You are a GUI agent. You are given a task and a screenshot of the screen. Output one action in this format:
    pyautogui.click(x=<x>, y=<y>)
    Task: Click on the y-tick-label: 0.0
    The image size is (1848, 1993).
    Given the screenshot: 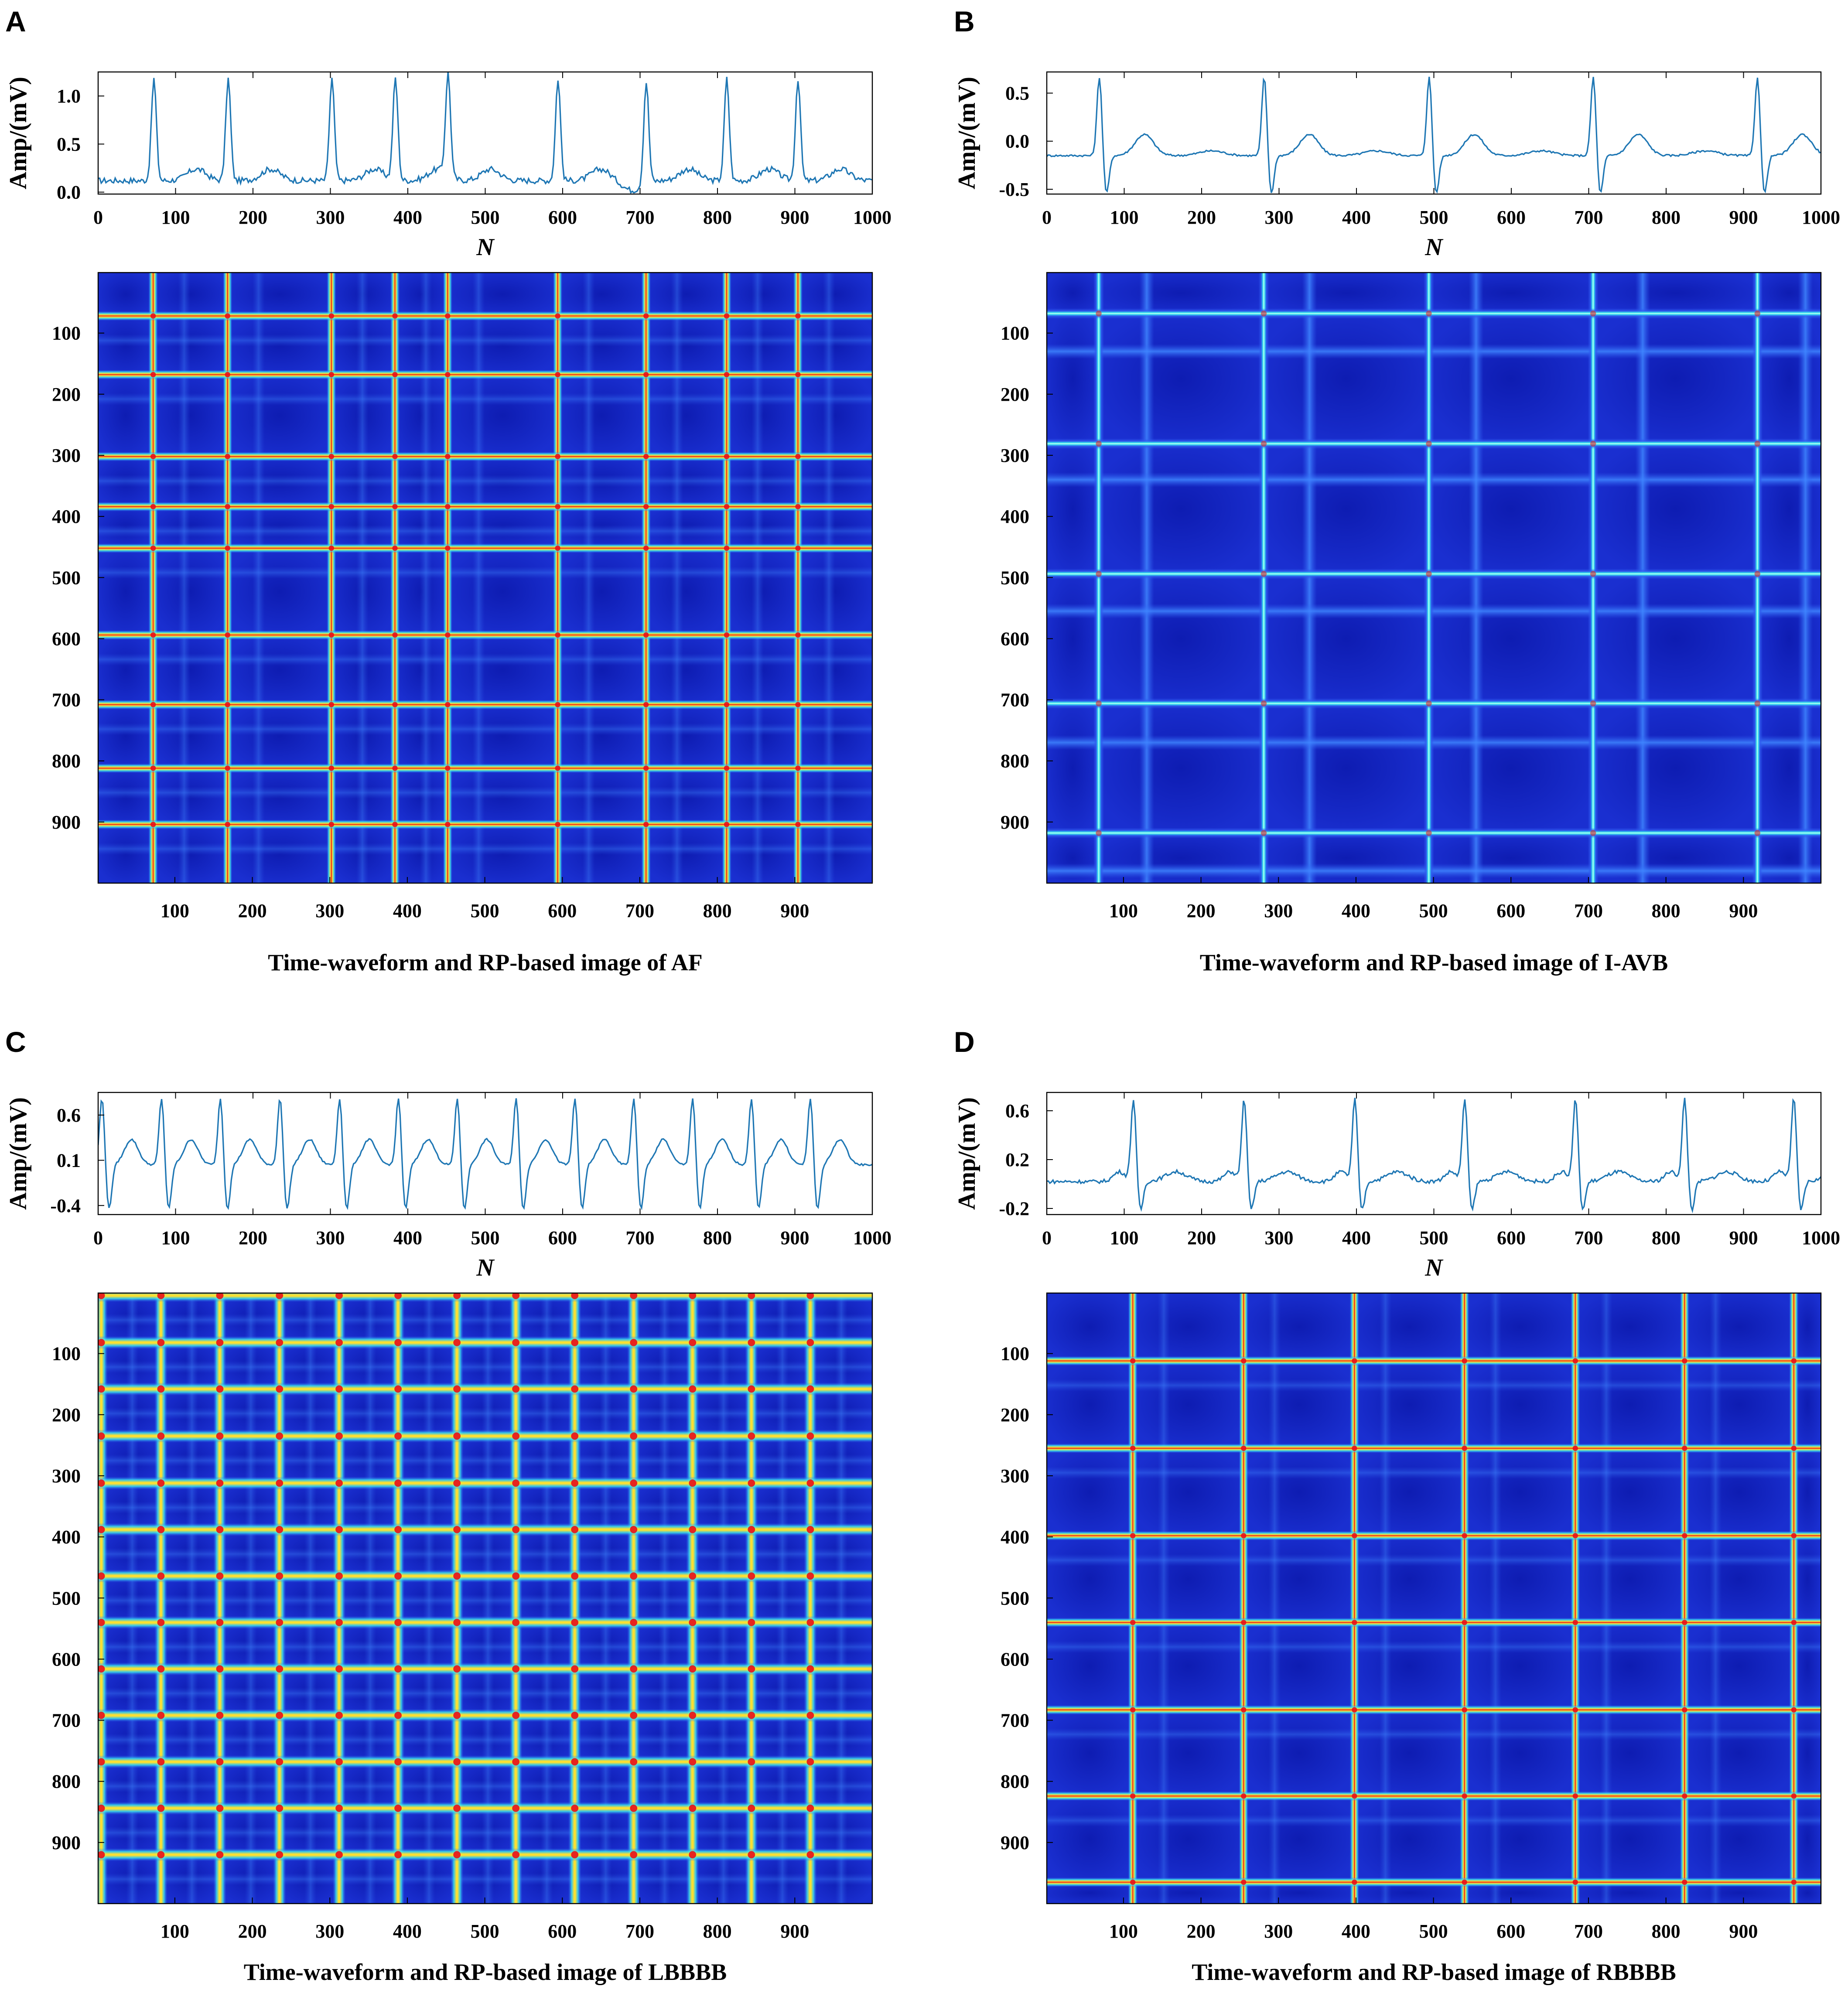 What is the action you would take?
    pyautogui.click(x=69, y=192)
    